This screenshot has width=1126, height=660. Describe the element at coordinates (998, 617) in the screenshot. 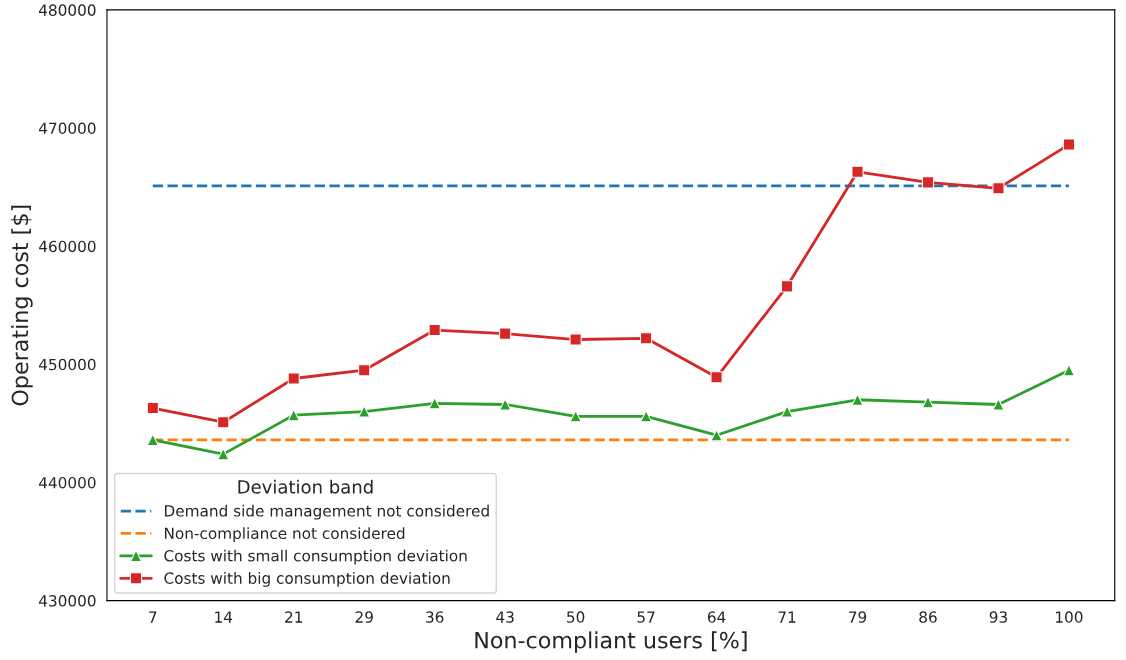

I see `x-tick-label: 93` at that location.